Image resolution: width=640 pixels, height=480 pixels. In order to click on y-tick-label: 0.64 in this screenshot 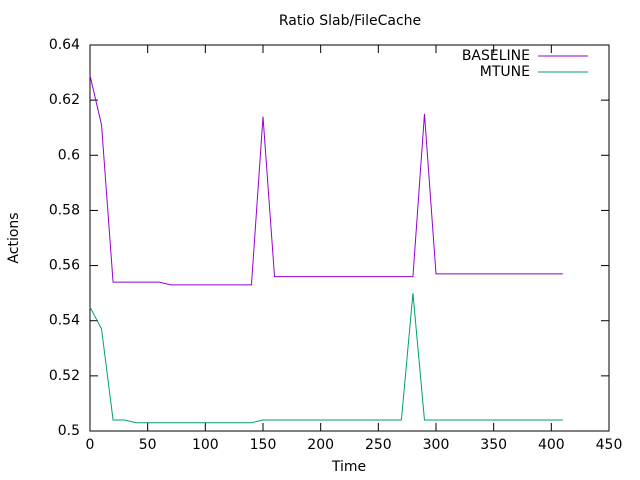, I will do `click(64, 45)`.